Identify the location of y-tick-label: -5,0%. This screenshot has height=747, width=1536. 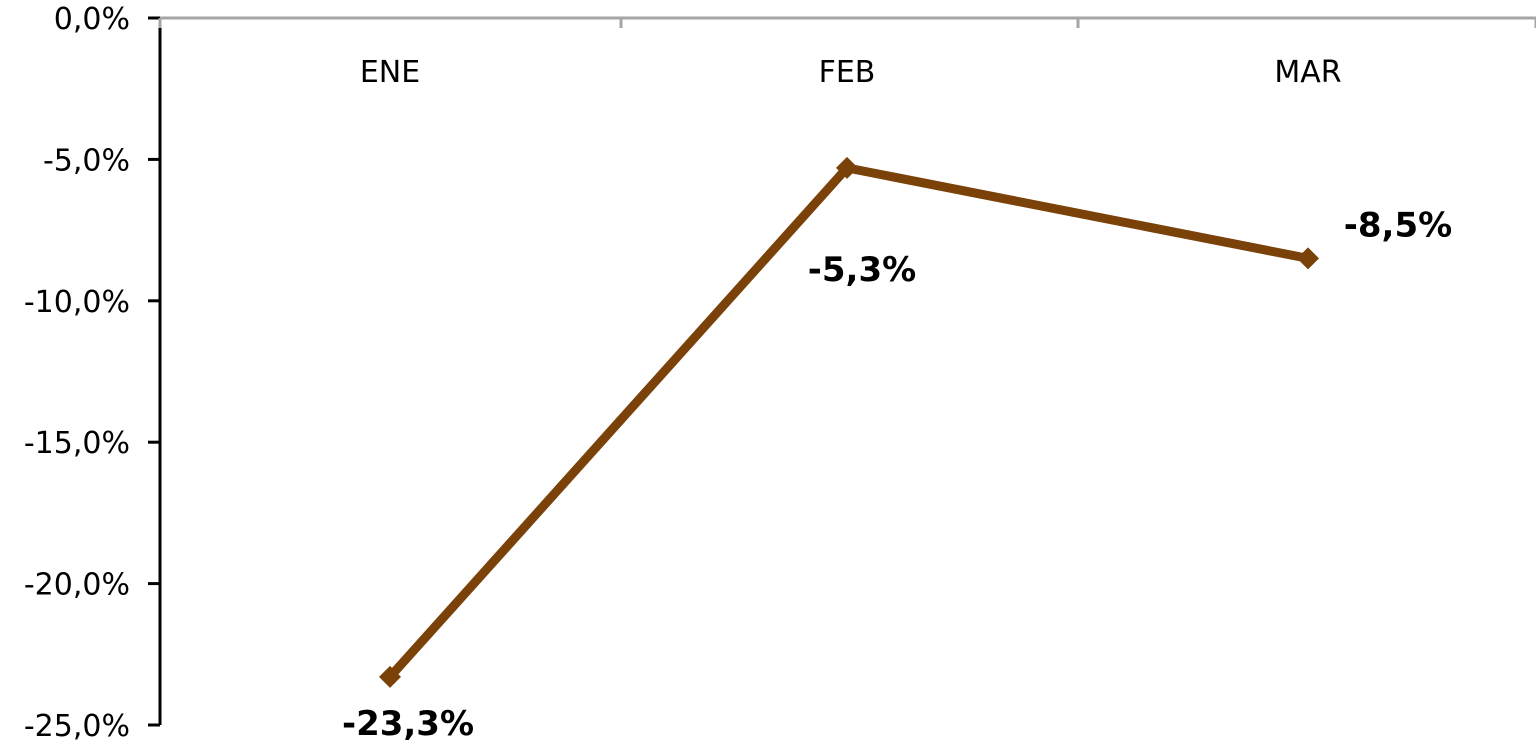
(86, 160).